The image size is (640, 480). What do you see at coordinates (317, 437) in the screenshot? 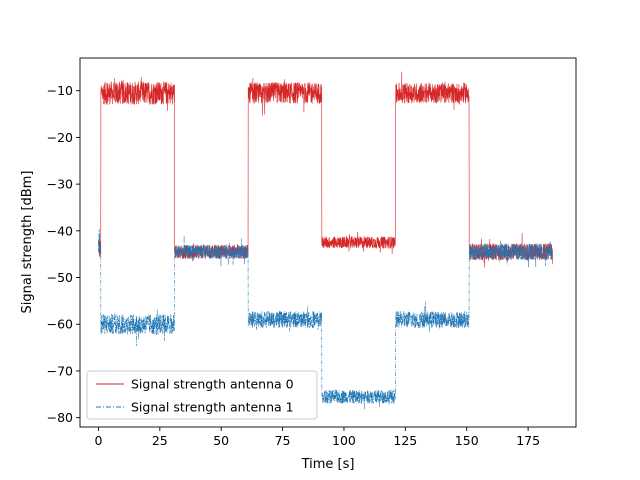
I see `x-axis: 0 25 50 75 100 125 150 175` at bounding box center [317, 437].